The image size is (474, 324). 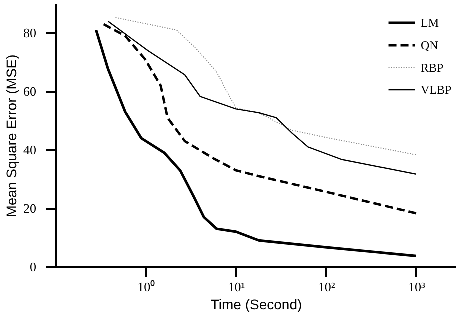 I want to click on y-tick-label: 80, so click(x=30, y=33).